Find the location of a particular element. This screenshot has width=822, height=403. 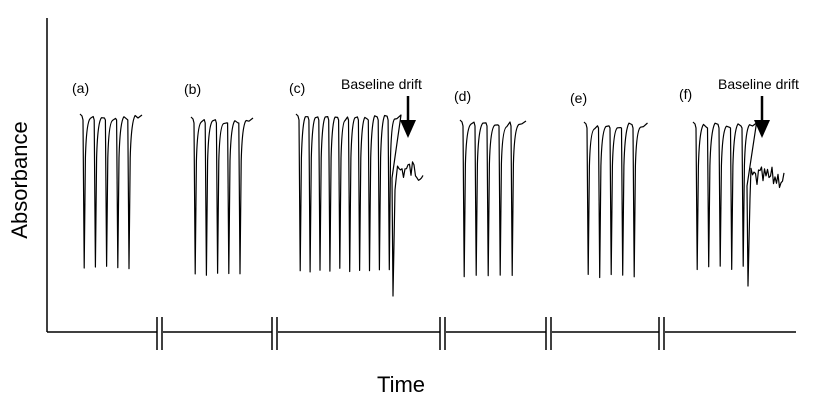

panel-label-f: (f) is located at coordinates (685, 94).